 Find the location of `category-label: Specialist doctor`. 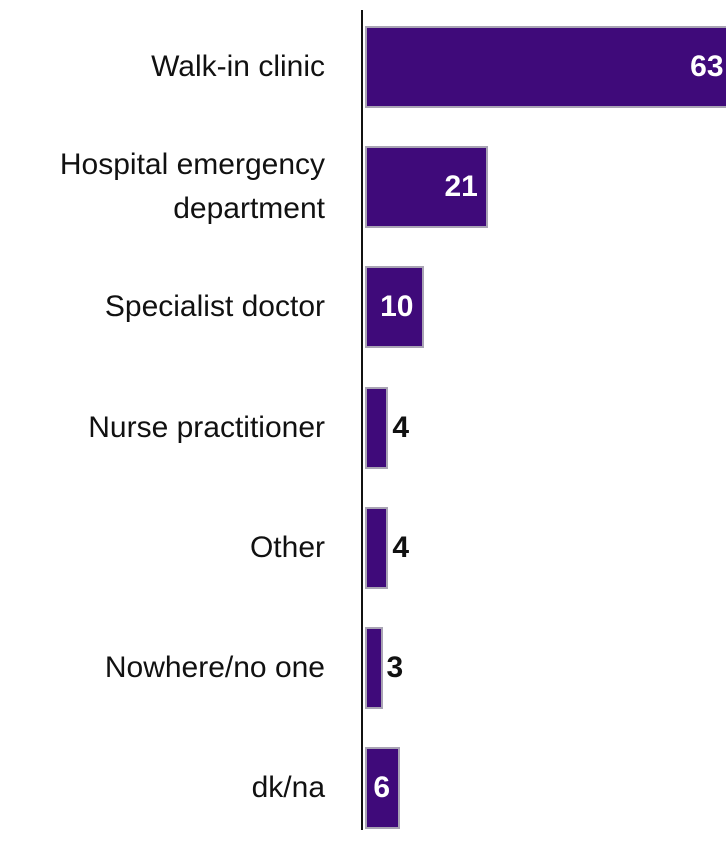

category-label: Specialist doctor is located at coordinates (214, 307).